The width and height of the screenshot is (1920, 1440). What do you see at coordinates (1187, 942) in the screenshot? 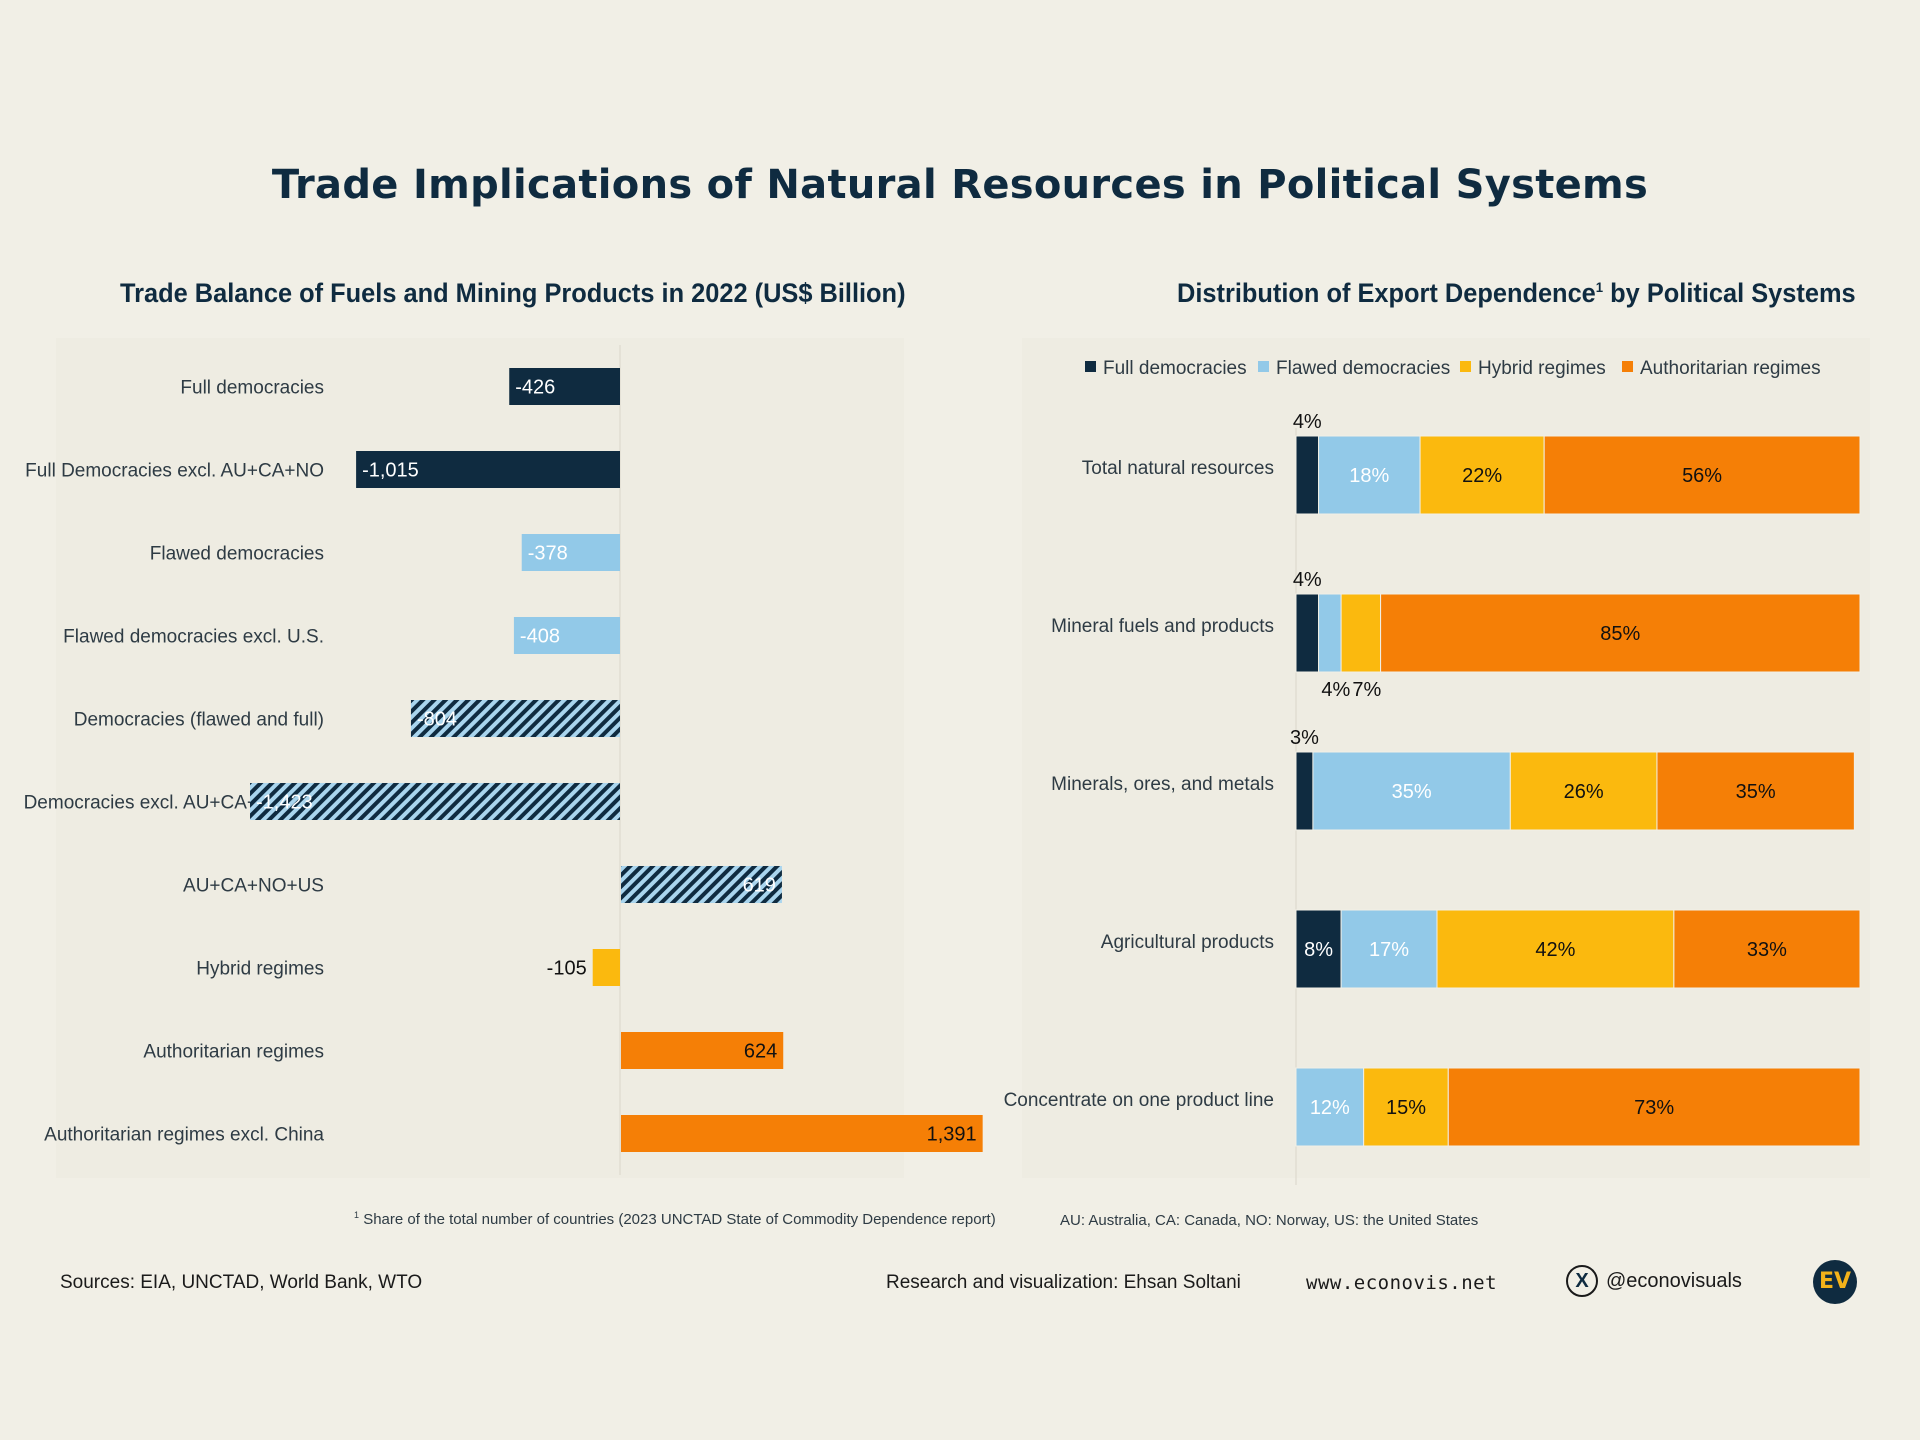
I see `category-label: Agricultural products` at bounding box center [1187, 942].